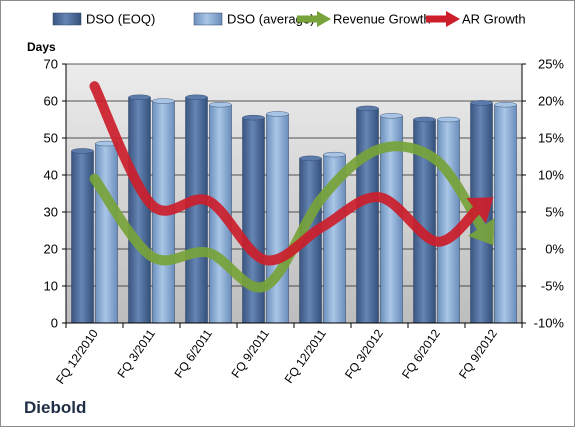 The image size is (575, 427). I want to click on y2-tick-label: 20%, so click(551, 101).